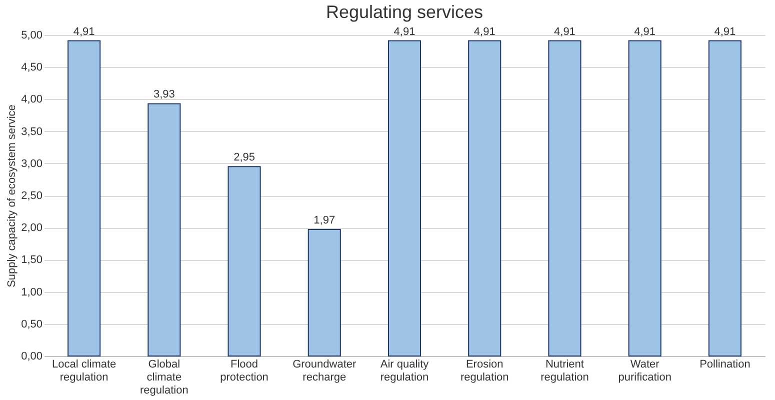 This screenshot has width=775, height=400. Describe the element at coordinates (325, 220) in the screenshot. I see `data-label: 1,97` at that location.